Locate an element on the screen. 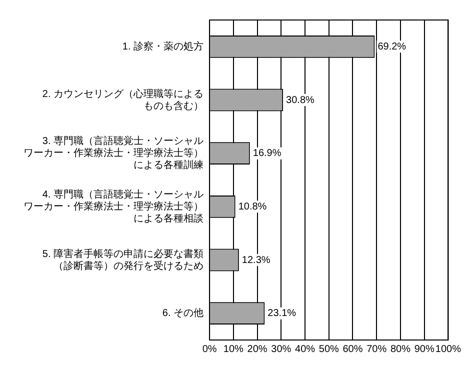  x-tick-label: 30% is located at coordinates (281, 349).